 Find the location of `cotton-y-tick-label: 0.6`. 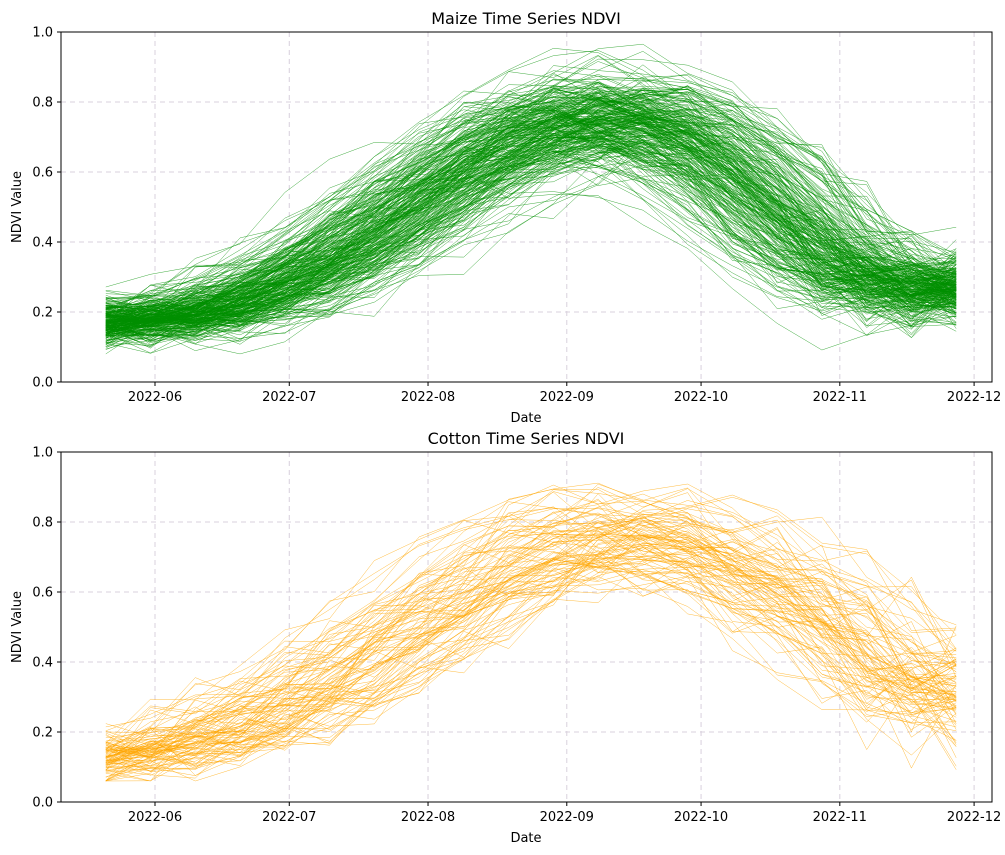

cotton-y-tick-label: 0.6 is located at coordinates (42, 593).